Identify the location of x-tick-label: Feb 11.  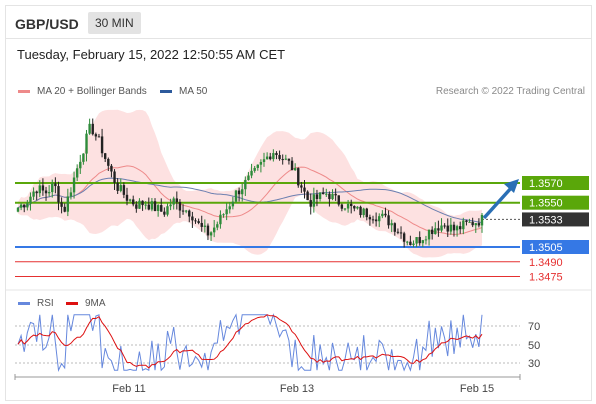
(128, 389).